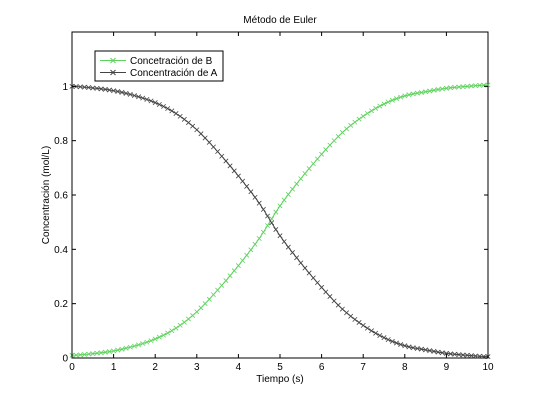 The width and height of the screenshot is (539, 405). What do you see at coordinates (279, 379) in the screenshot?
I see `x-axis-title: Tiempo (s)` at bounding box center [279, 379].